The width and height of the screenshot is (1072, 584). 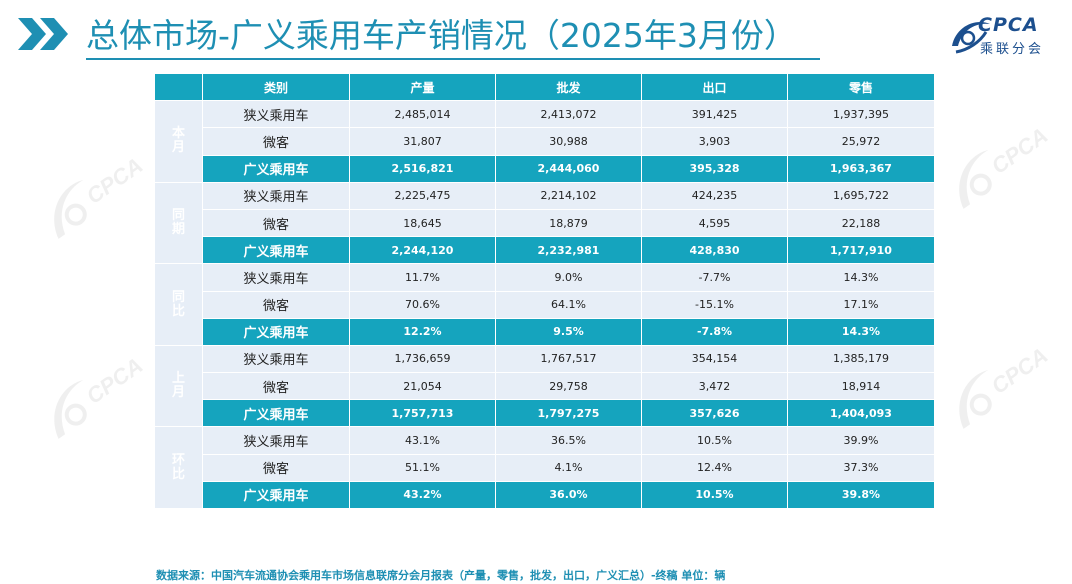 What do you see at coordinates (861, 141) in the screenshot?
I see `value-cell: 25,972` at bounding box center [861, 141].